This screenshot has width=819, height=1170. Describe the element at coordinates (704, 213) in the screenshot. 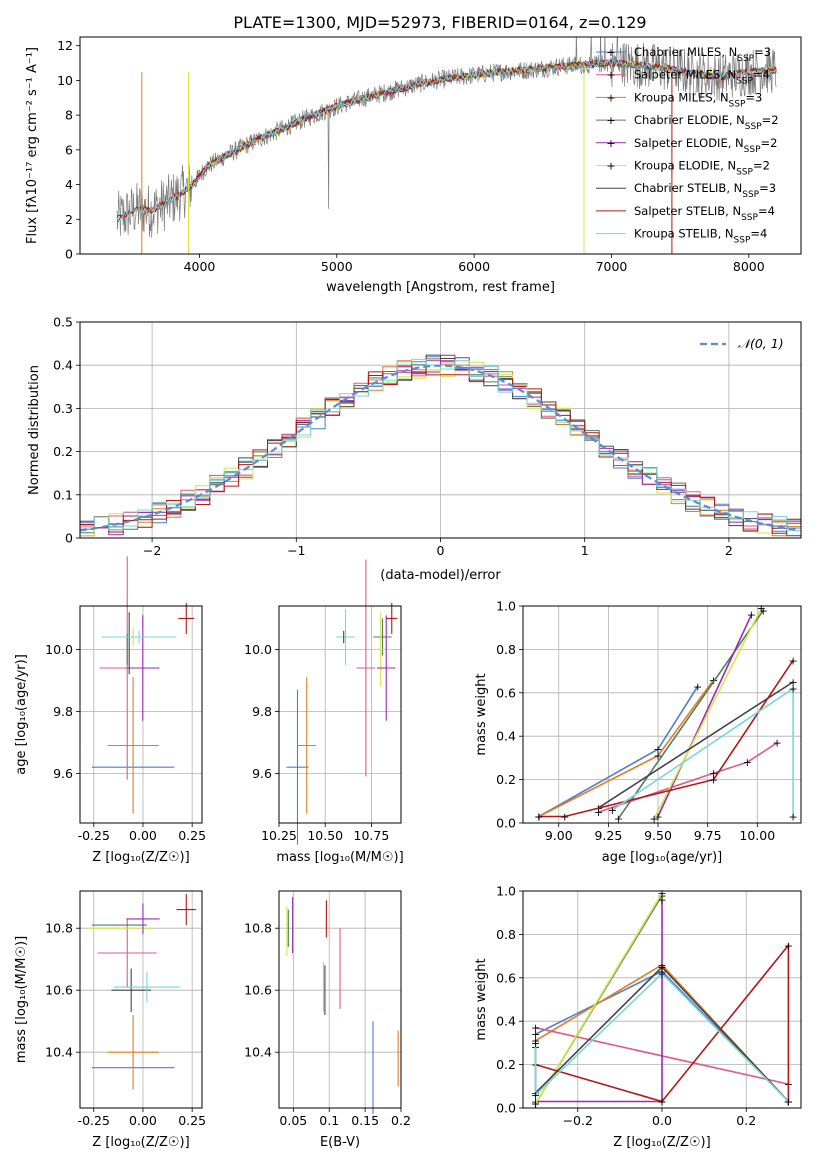

I see `legend-label-salpeter_stelib: Salpeter STELIB, NSSP=4` at that location.